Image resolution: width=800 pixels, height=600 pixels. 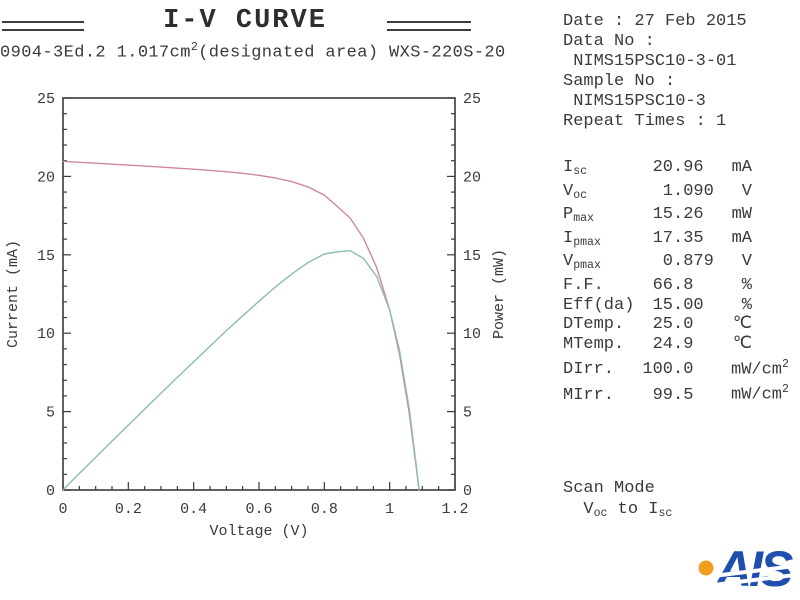 What do you see at coordinates (609, 41) in the screenshot?
I see `info-line: Data No :` at bounding box center [609, 41].